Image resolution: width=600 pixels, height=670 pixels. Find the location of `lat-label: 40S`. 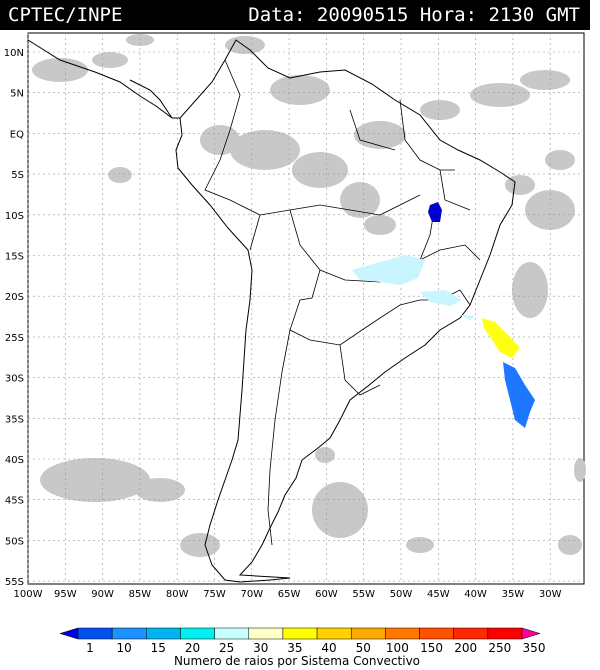

lat-label: 40S is located at coordinates (14, 460).